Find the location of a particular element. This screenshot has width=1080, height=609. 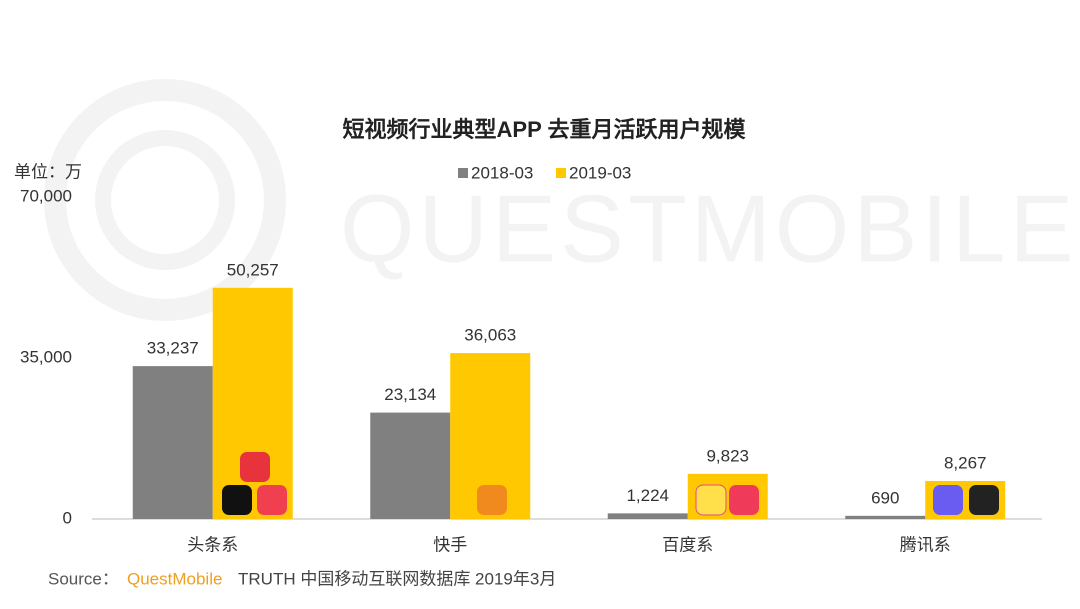

y-unit: 单位：万 is located at coordinates (48, 171).